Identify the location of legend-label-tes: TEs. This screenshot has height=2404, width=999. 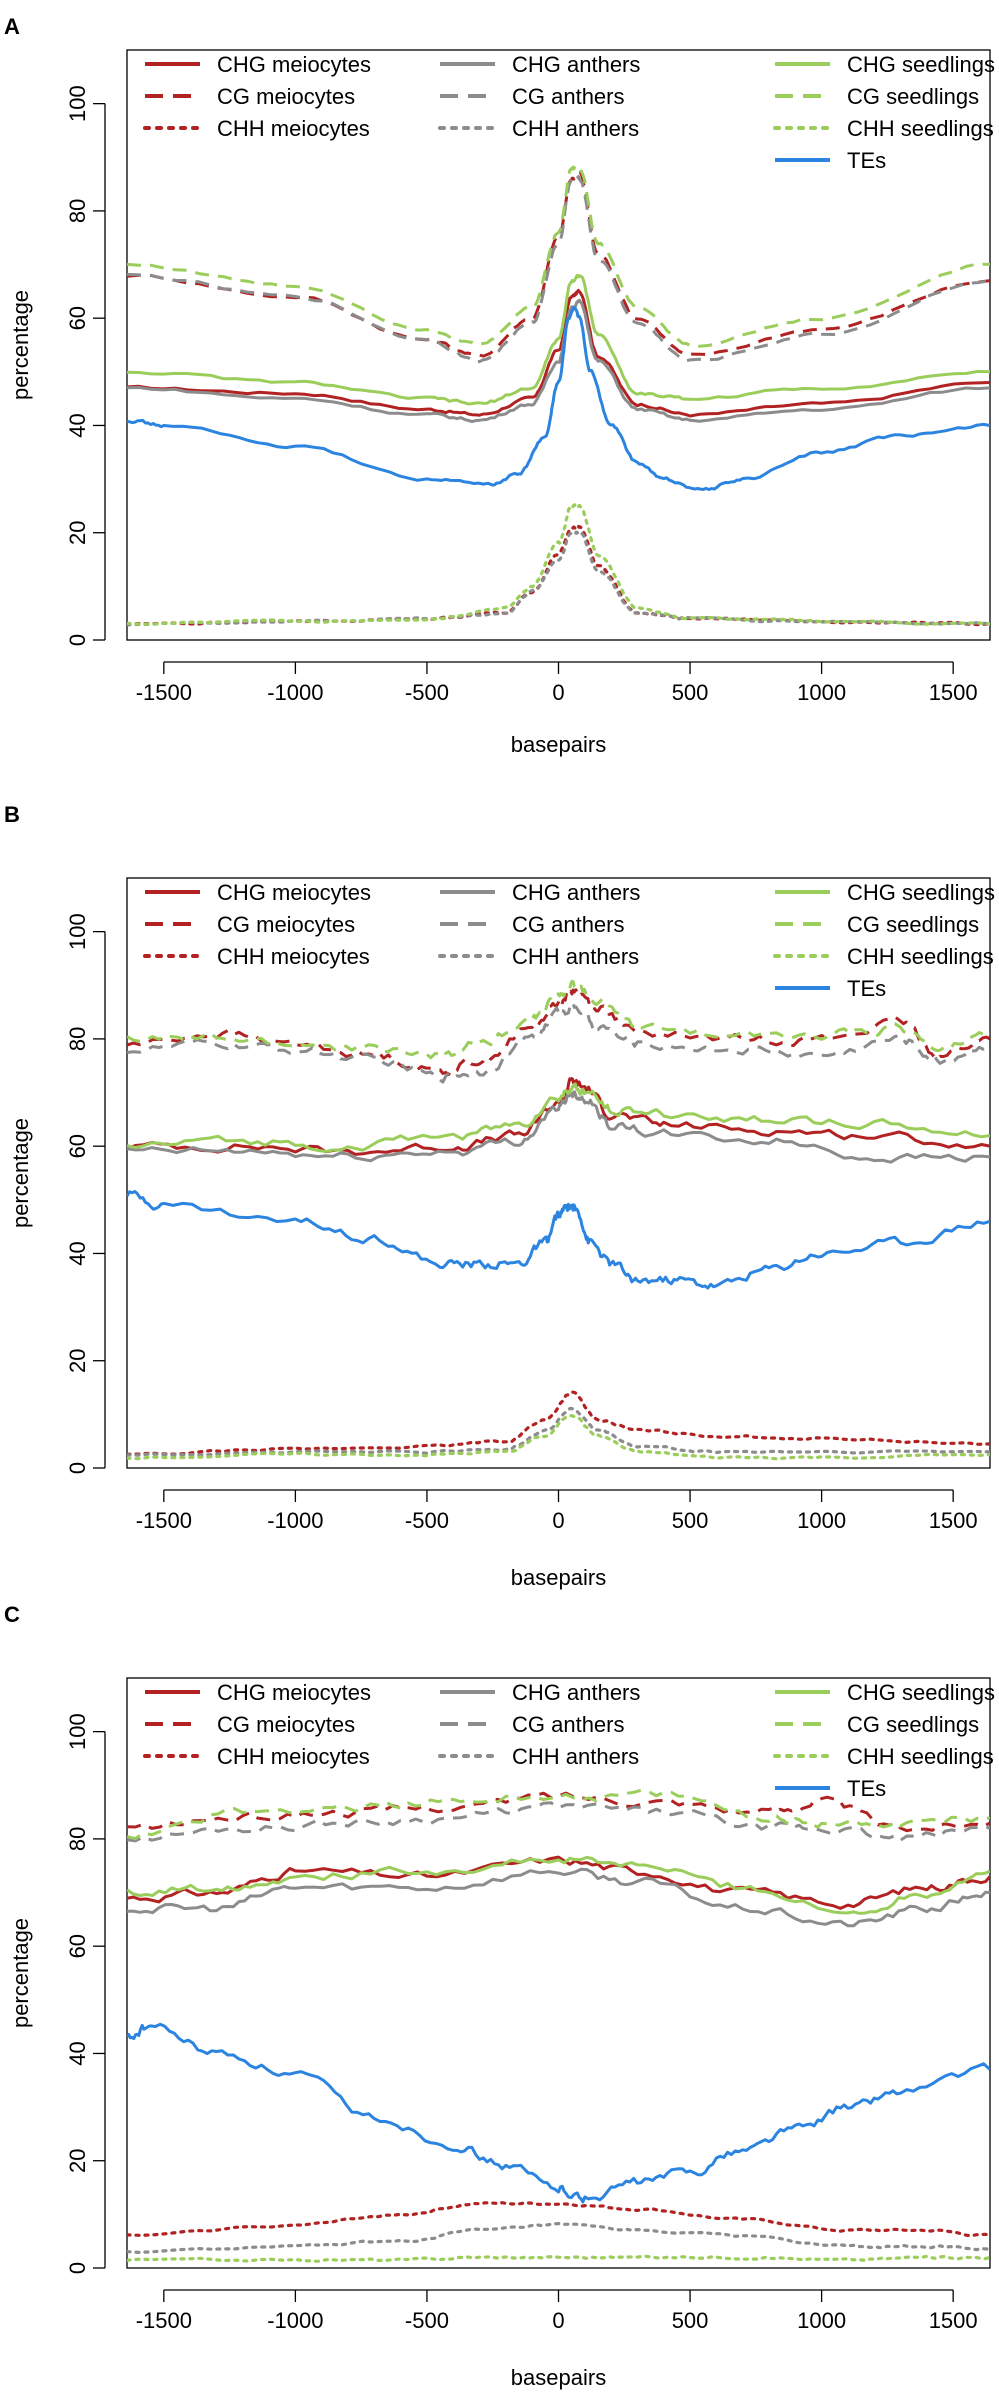
(866, 988).